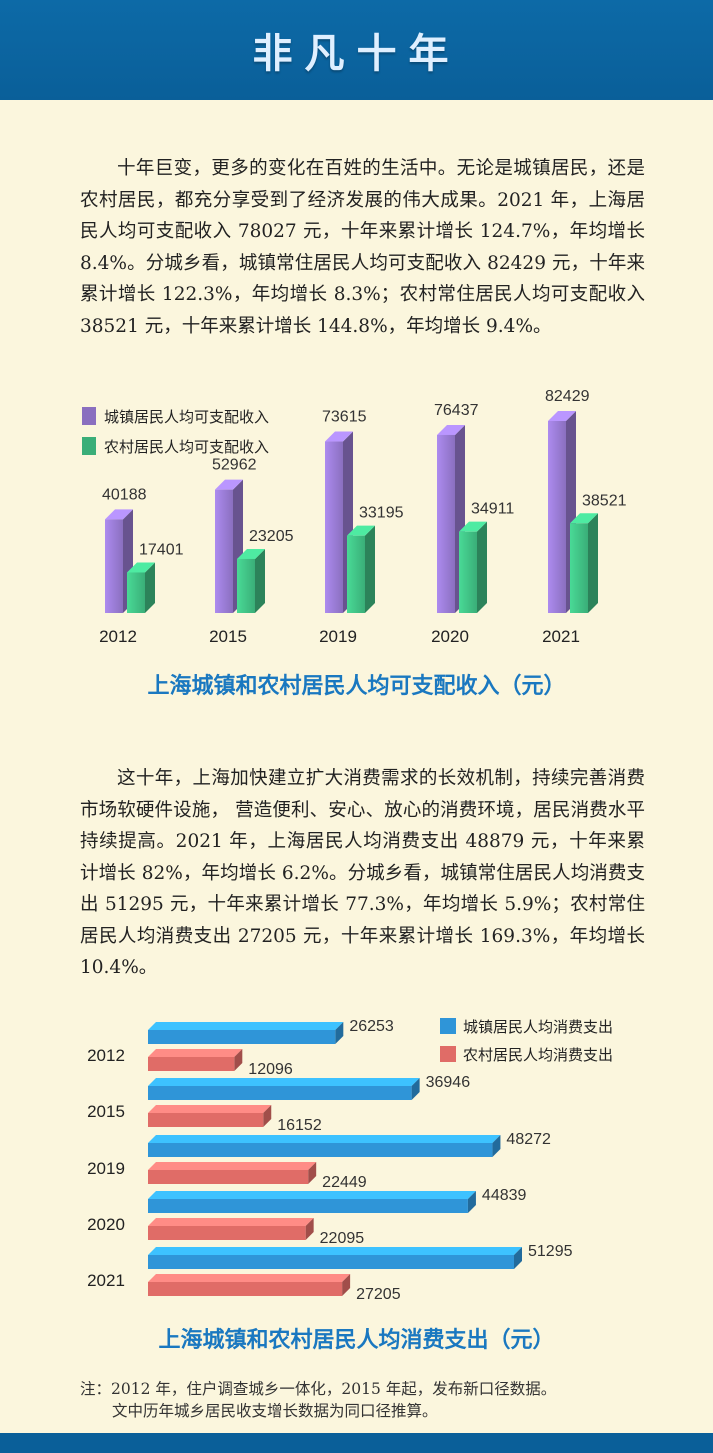 This screenshot has height=1453, width=713. What do you see at coordinates (567, 396) in the screenshot?
I see `urban-income-label-2021: 82429` at bounding box center [567, 396].